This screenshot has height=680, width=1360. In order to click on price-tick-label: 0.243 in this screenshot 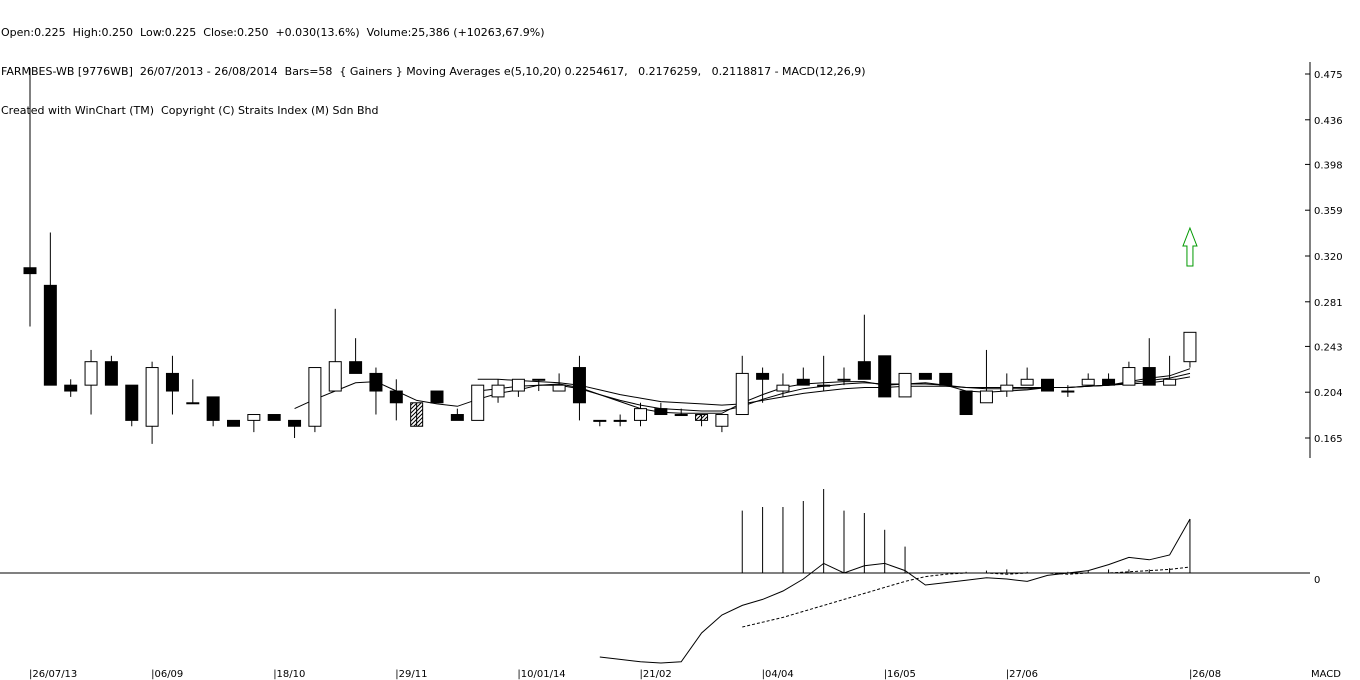, I will do `click(1328, 347)`.